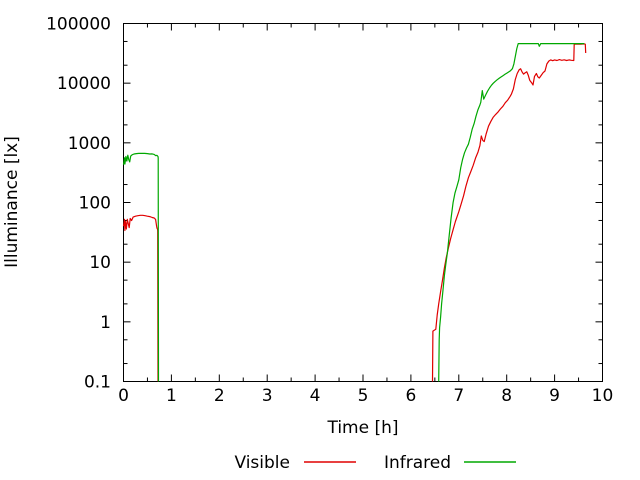 This screenshot has height=480, width=640. I want to click on x-tick-label: 5, so click(363, 396).